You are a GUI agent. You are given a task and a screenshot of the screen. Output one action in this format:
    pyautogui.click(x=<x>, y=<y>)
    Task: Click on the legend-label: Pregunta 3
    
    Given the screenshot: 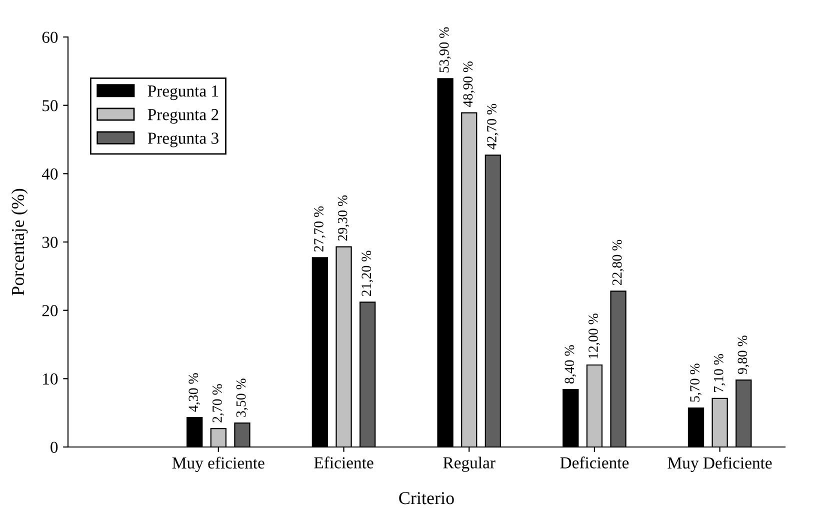 What is the action you would take?
    pyautogui.click(x=183, y=140)
    